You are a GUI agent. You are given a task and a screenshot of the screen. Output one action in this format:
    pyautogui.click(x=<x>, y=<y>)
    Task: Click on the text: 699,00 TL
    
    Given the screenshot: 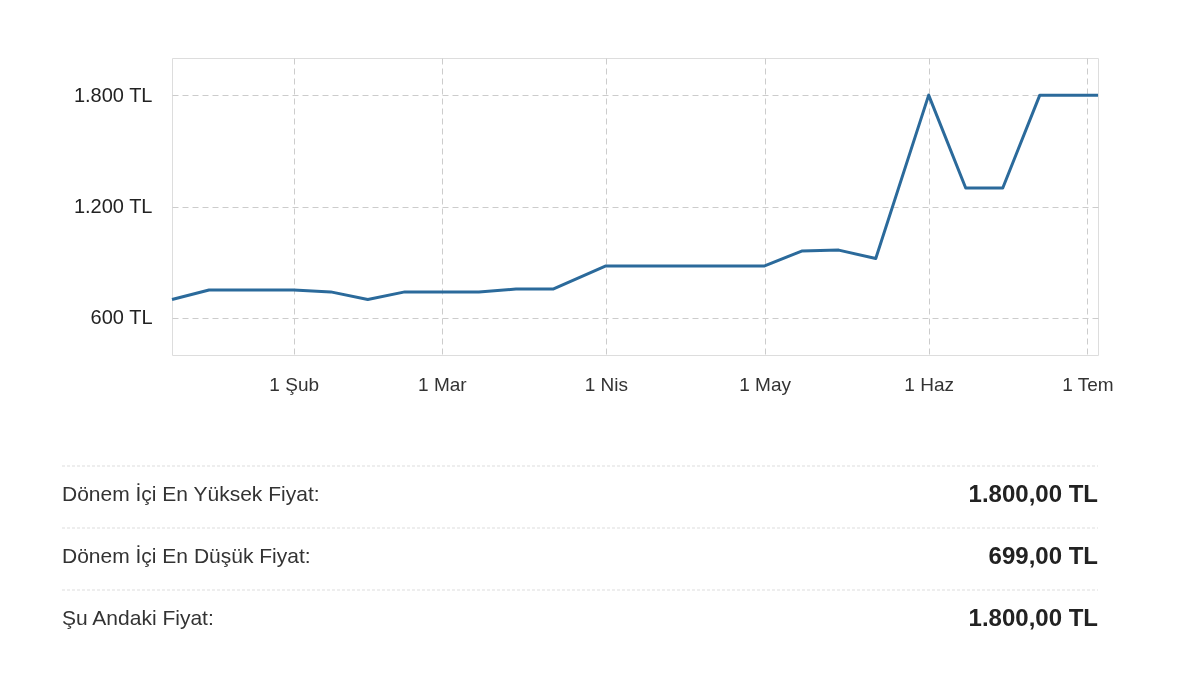 What is the action you would take?
    pyautogui.click(x=1043, y=555)
    